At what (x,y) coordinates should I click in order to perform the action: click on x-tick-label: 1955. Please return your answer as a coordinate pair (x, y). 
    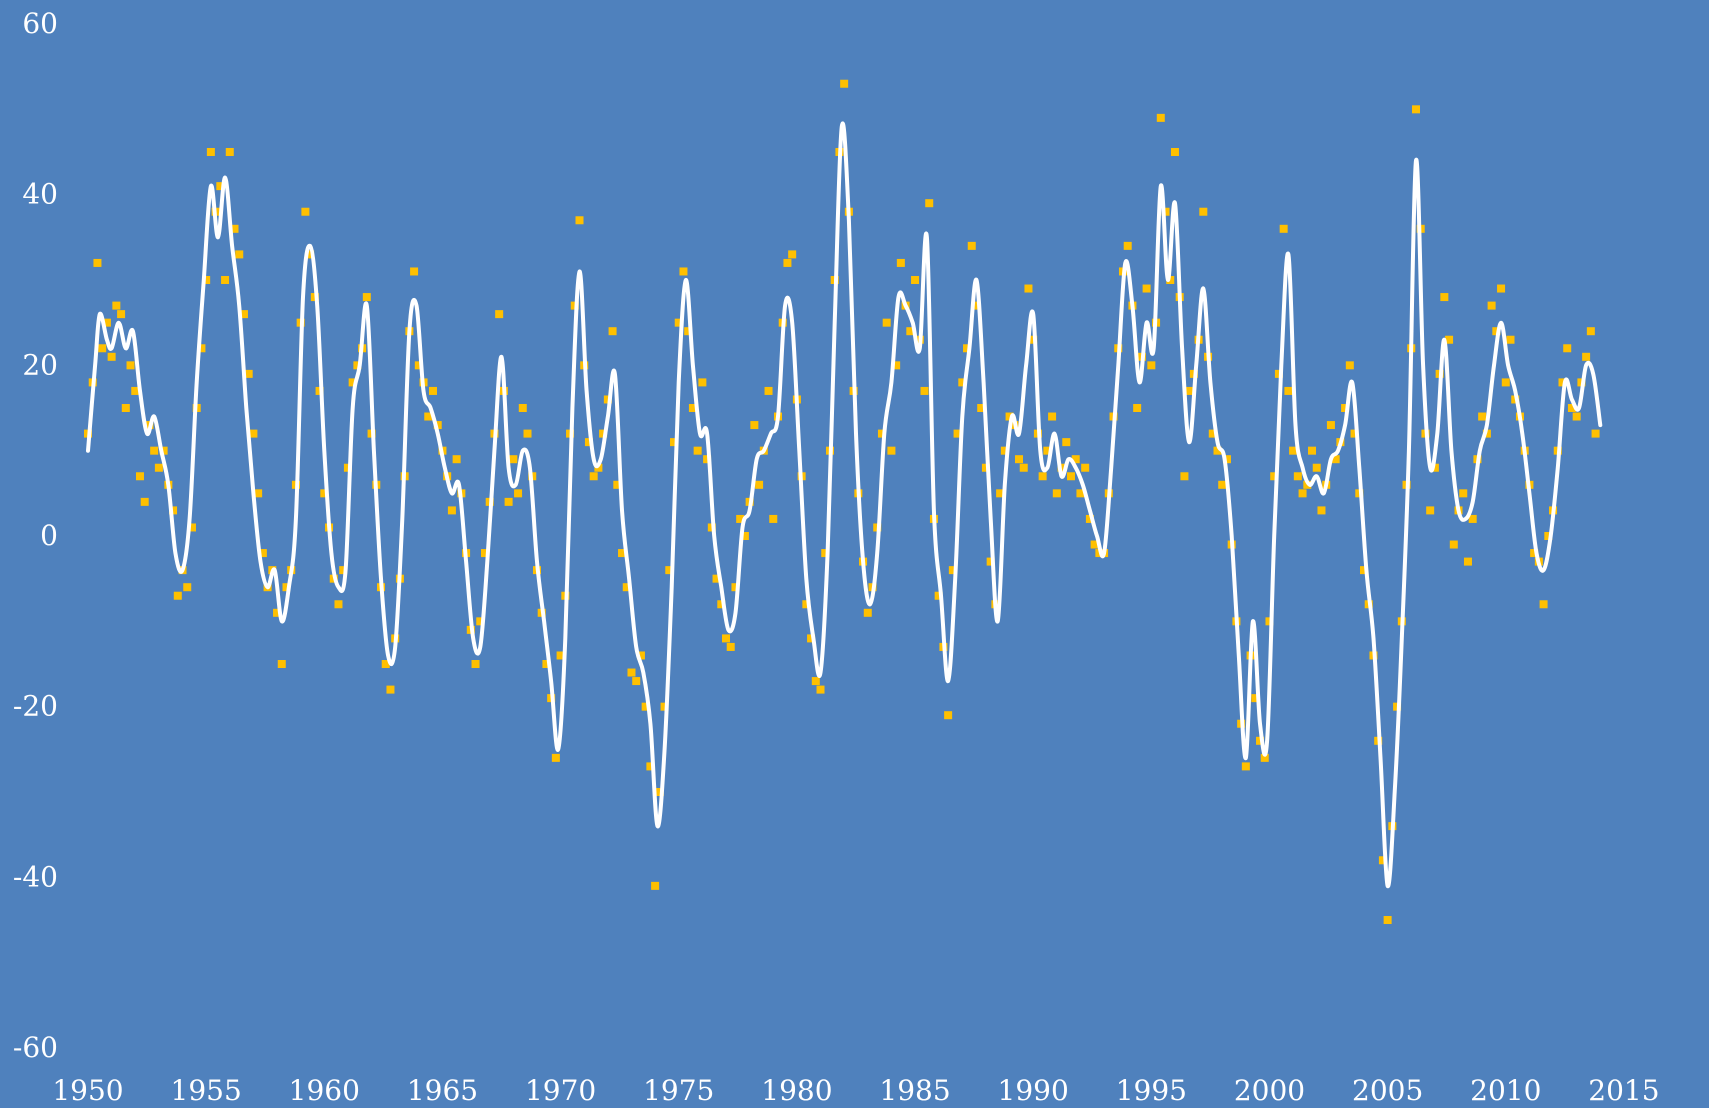
    Looking at the image, I should click on (206, 1090).